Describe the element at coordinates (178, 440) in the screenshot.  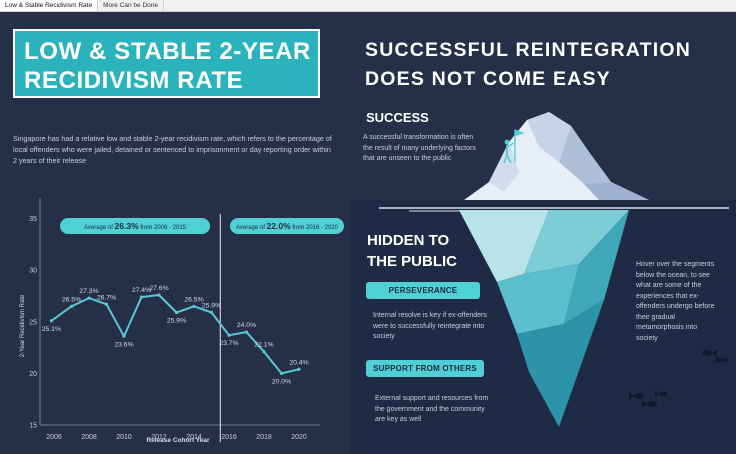
I see `x-axis-title: Release Cohort Year` at that location.